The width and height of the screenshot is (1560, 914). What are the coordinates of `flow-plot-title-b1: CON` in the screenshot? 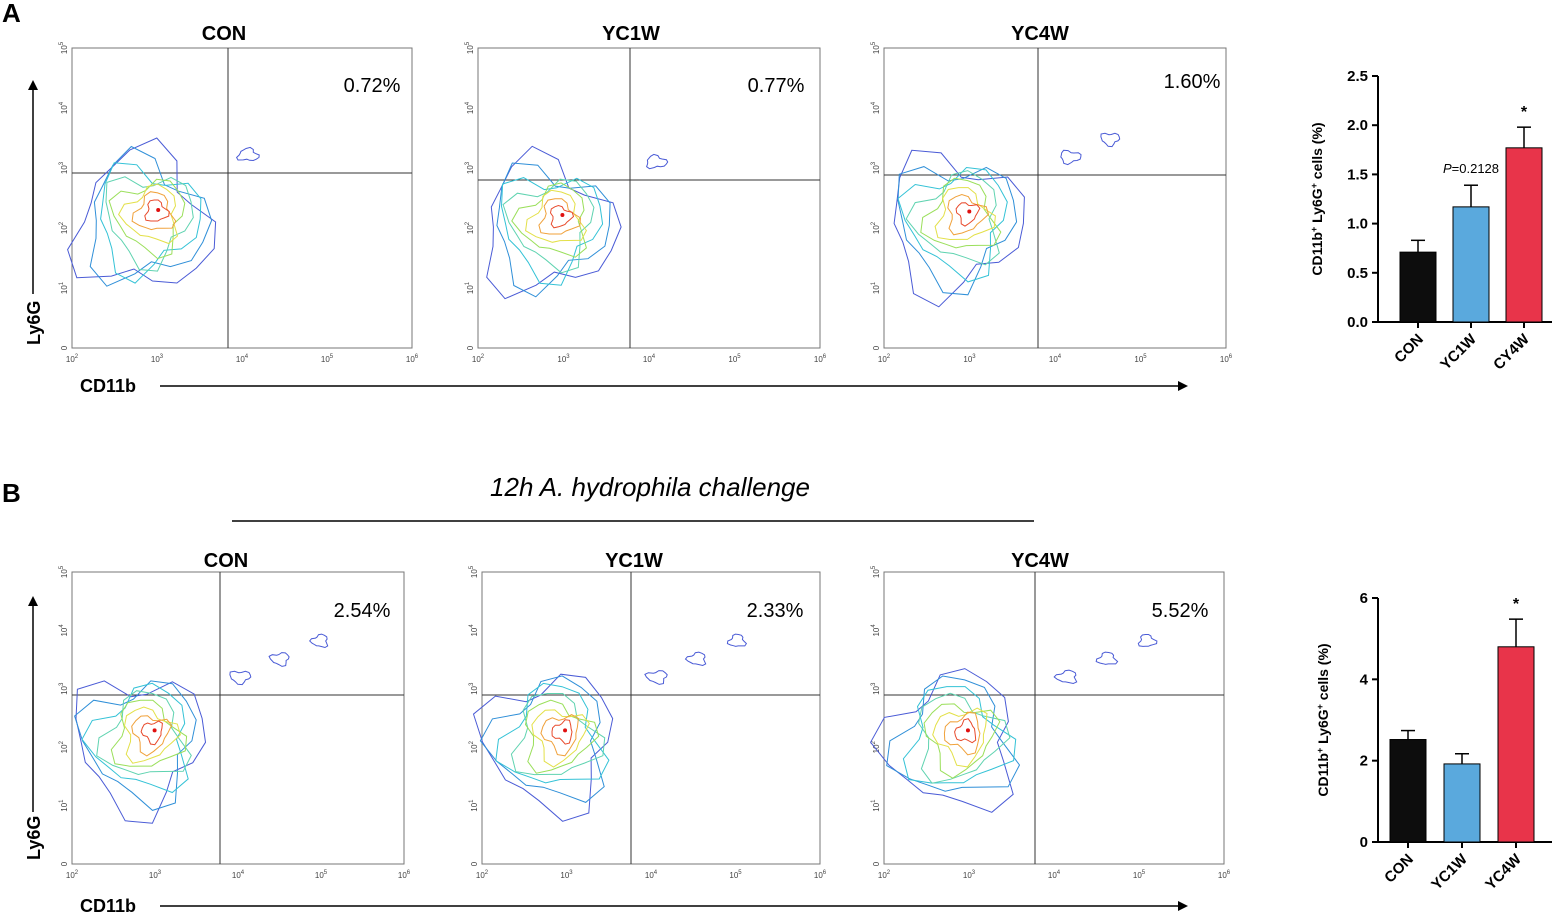 It's located at (226, 561).